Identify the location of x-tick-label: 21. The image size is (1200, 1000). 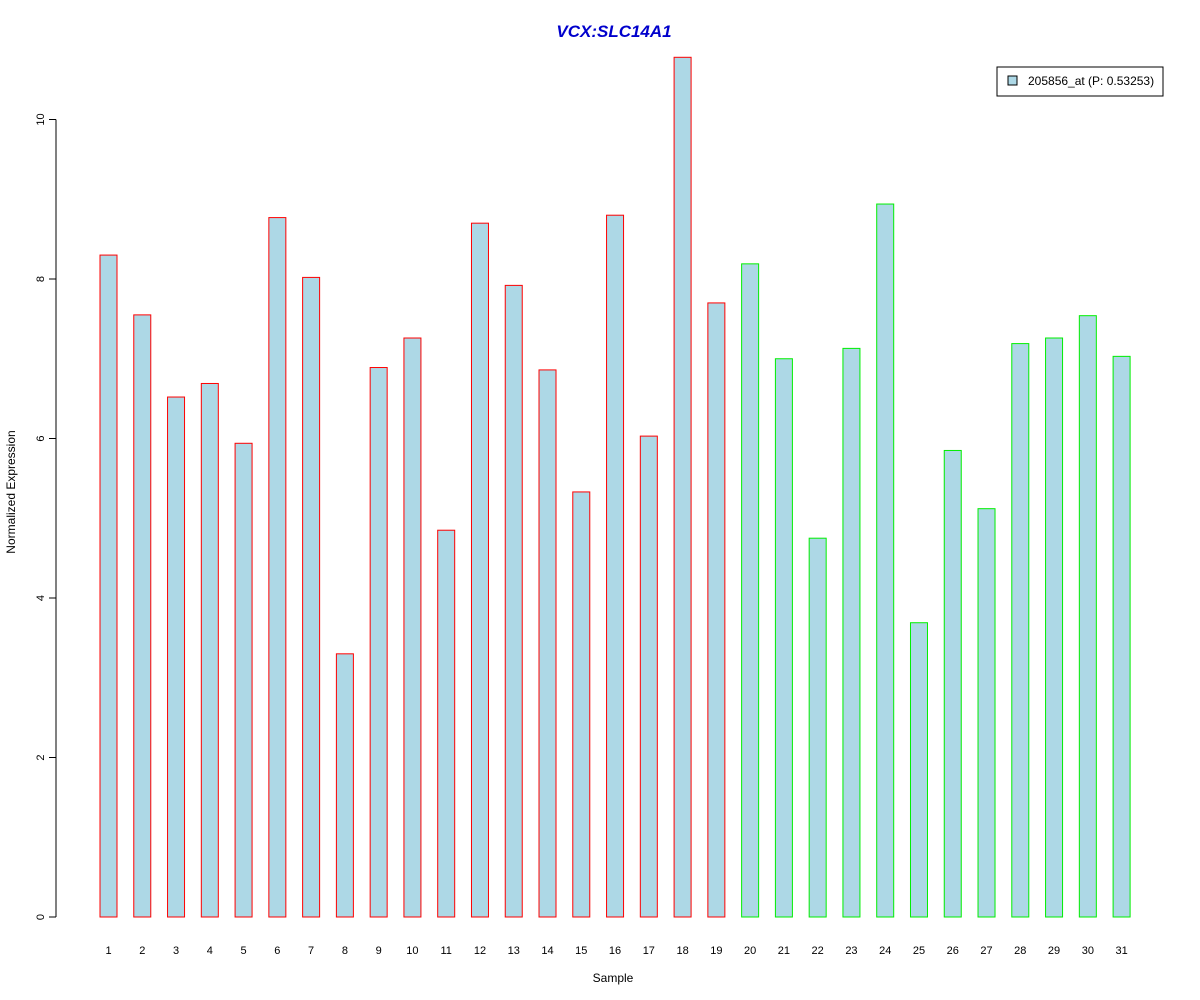
(784, 951).